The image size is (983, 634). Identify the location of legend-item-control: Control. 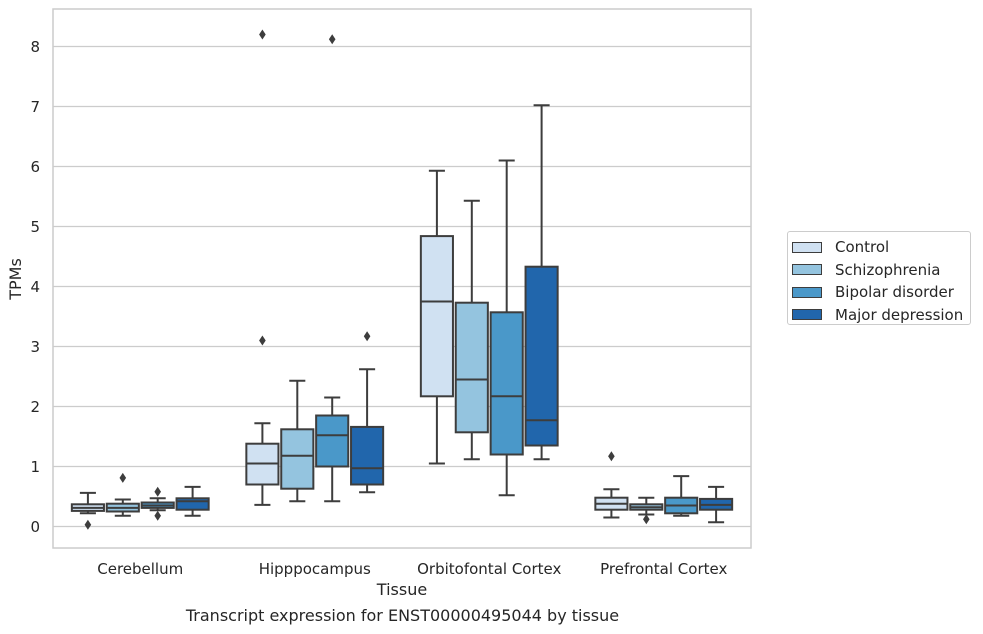
(881, 247).